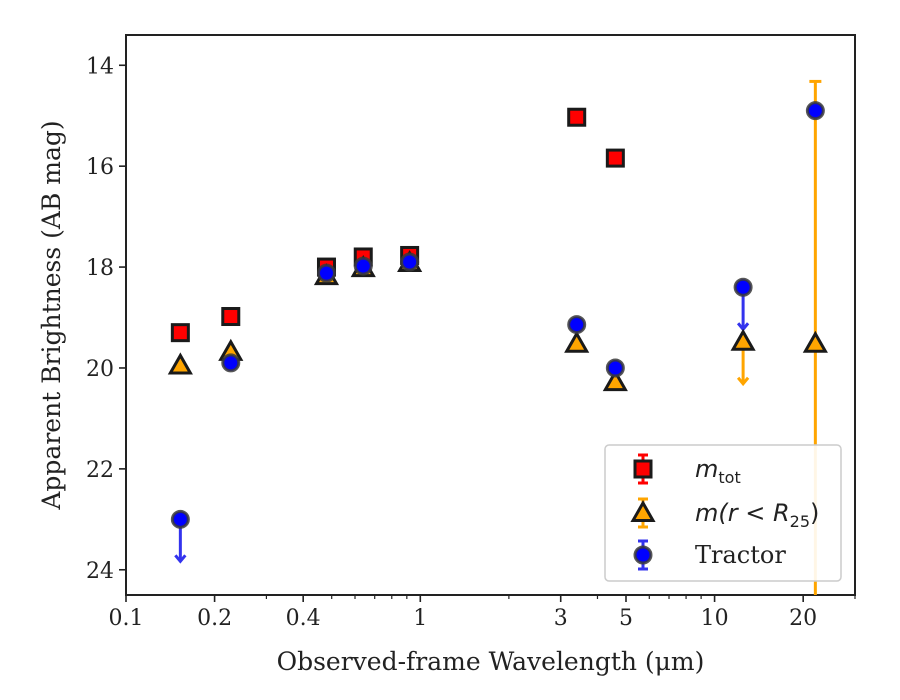 The width and height of the screenshot is (900, 700). I want to click on y-tick-label: 20, so click(100, 369).